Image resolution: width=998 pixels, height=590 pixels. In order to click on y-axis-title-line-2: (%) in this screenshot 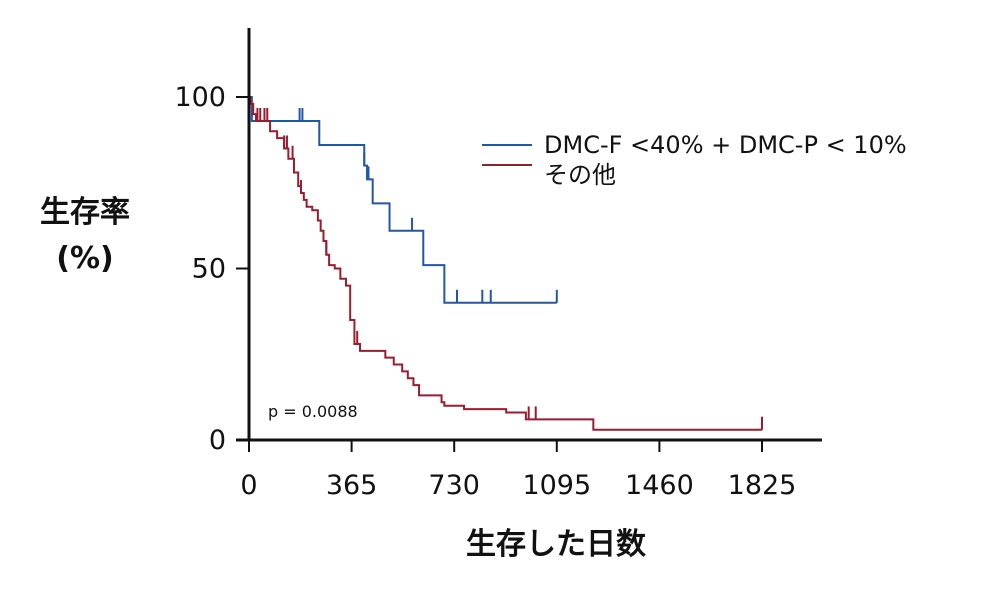, I will do `click(84, 258)`.